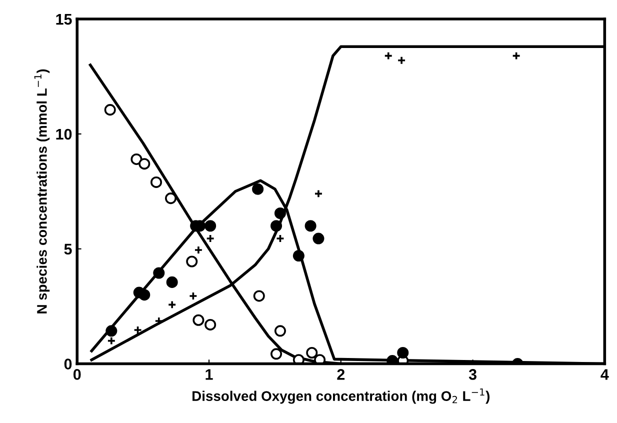  Describe the element at coordinates (209, 374) in the screenshot. I see `x-tick-label: 1` at that location.